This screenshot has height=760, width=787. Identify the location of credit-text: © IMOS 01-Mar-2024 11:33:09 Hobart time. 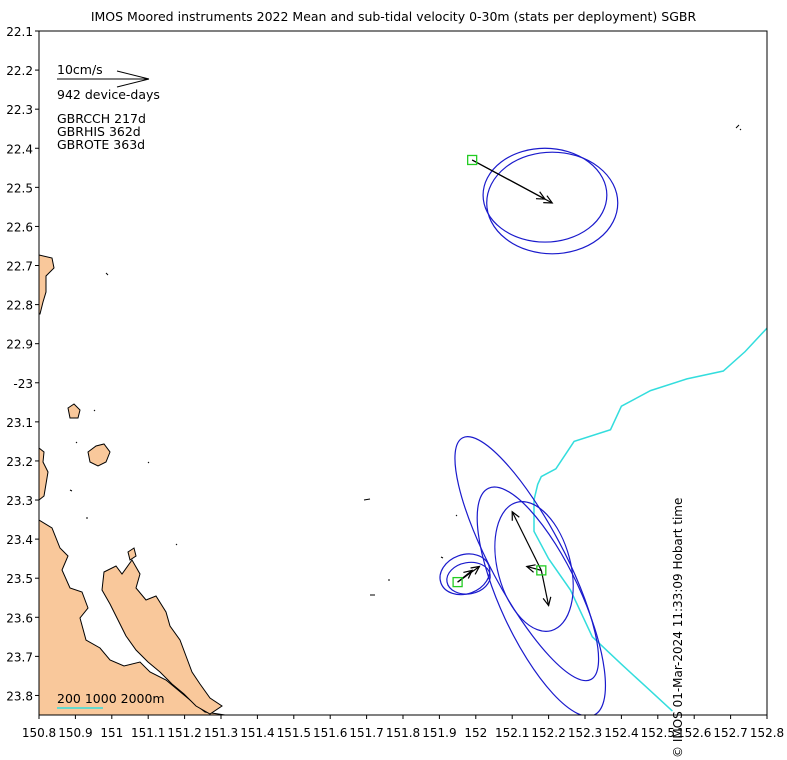
(678, 627).